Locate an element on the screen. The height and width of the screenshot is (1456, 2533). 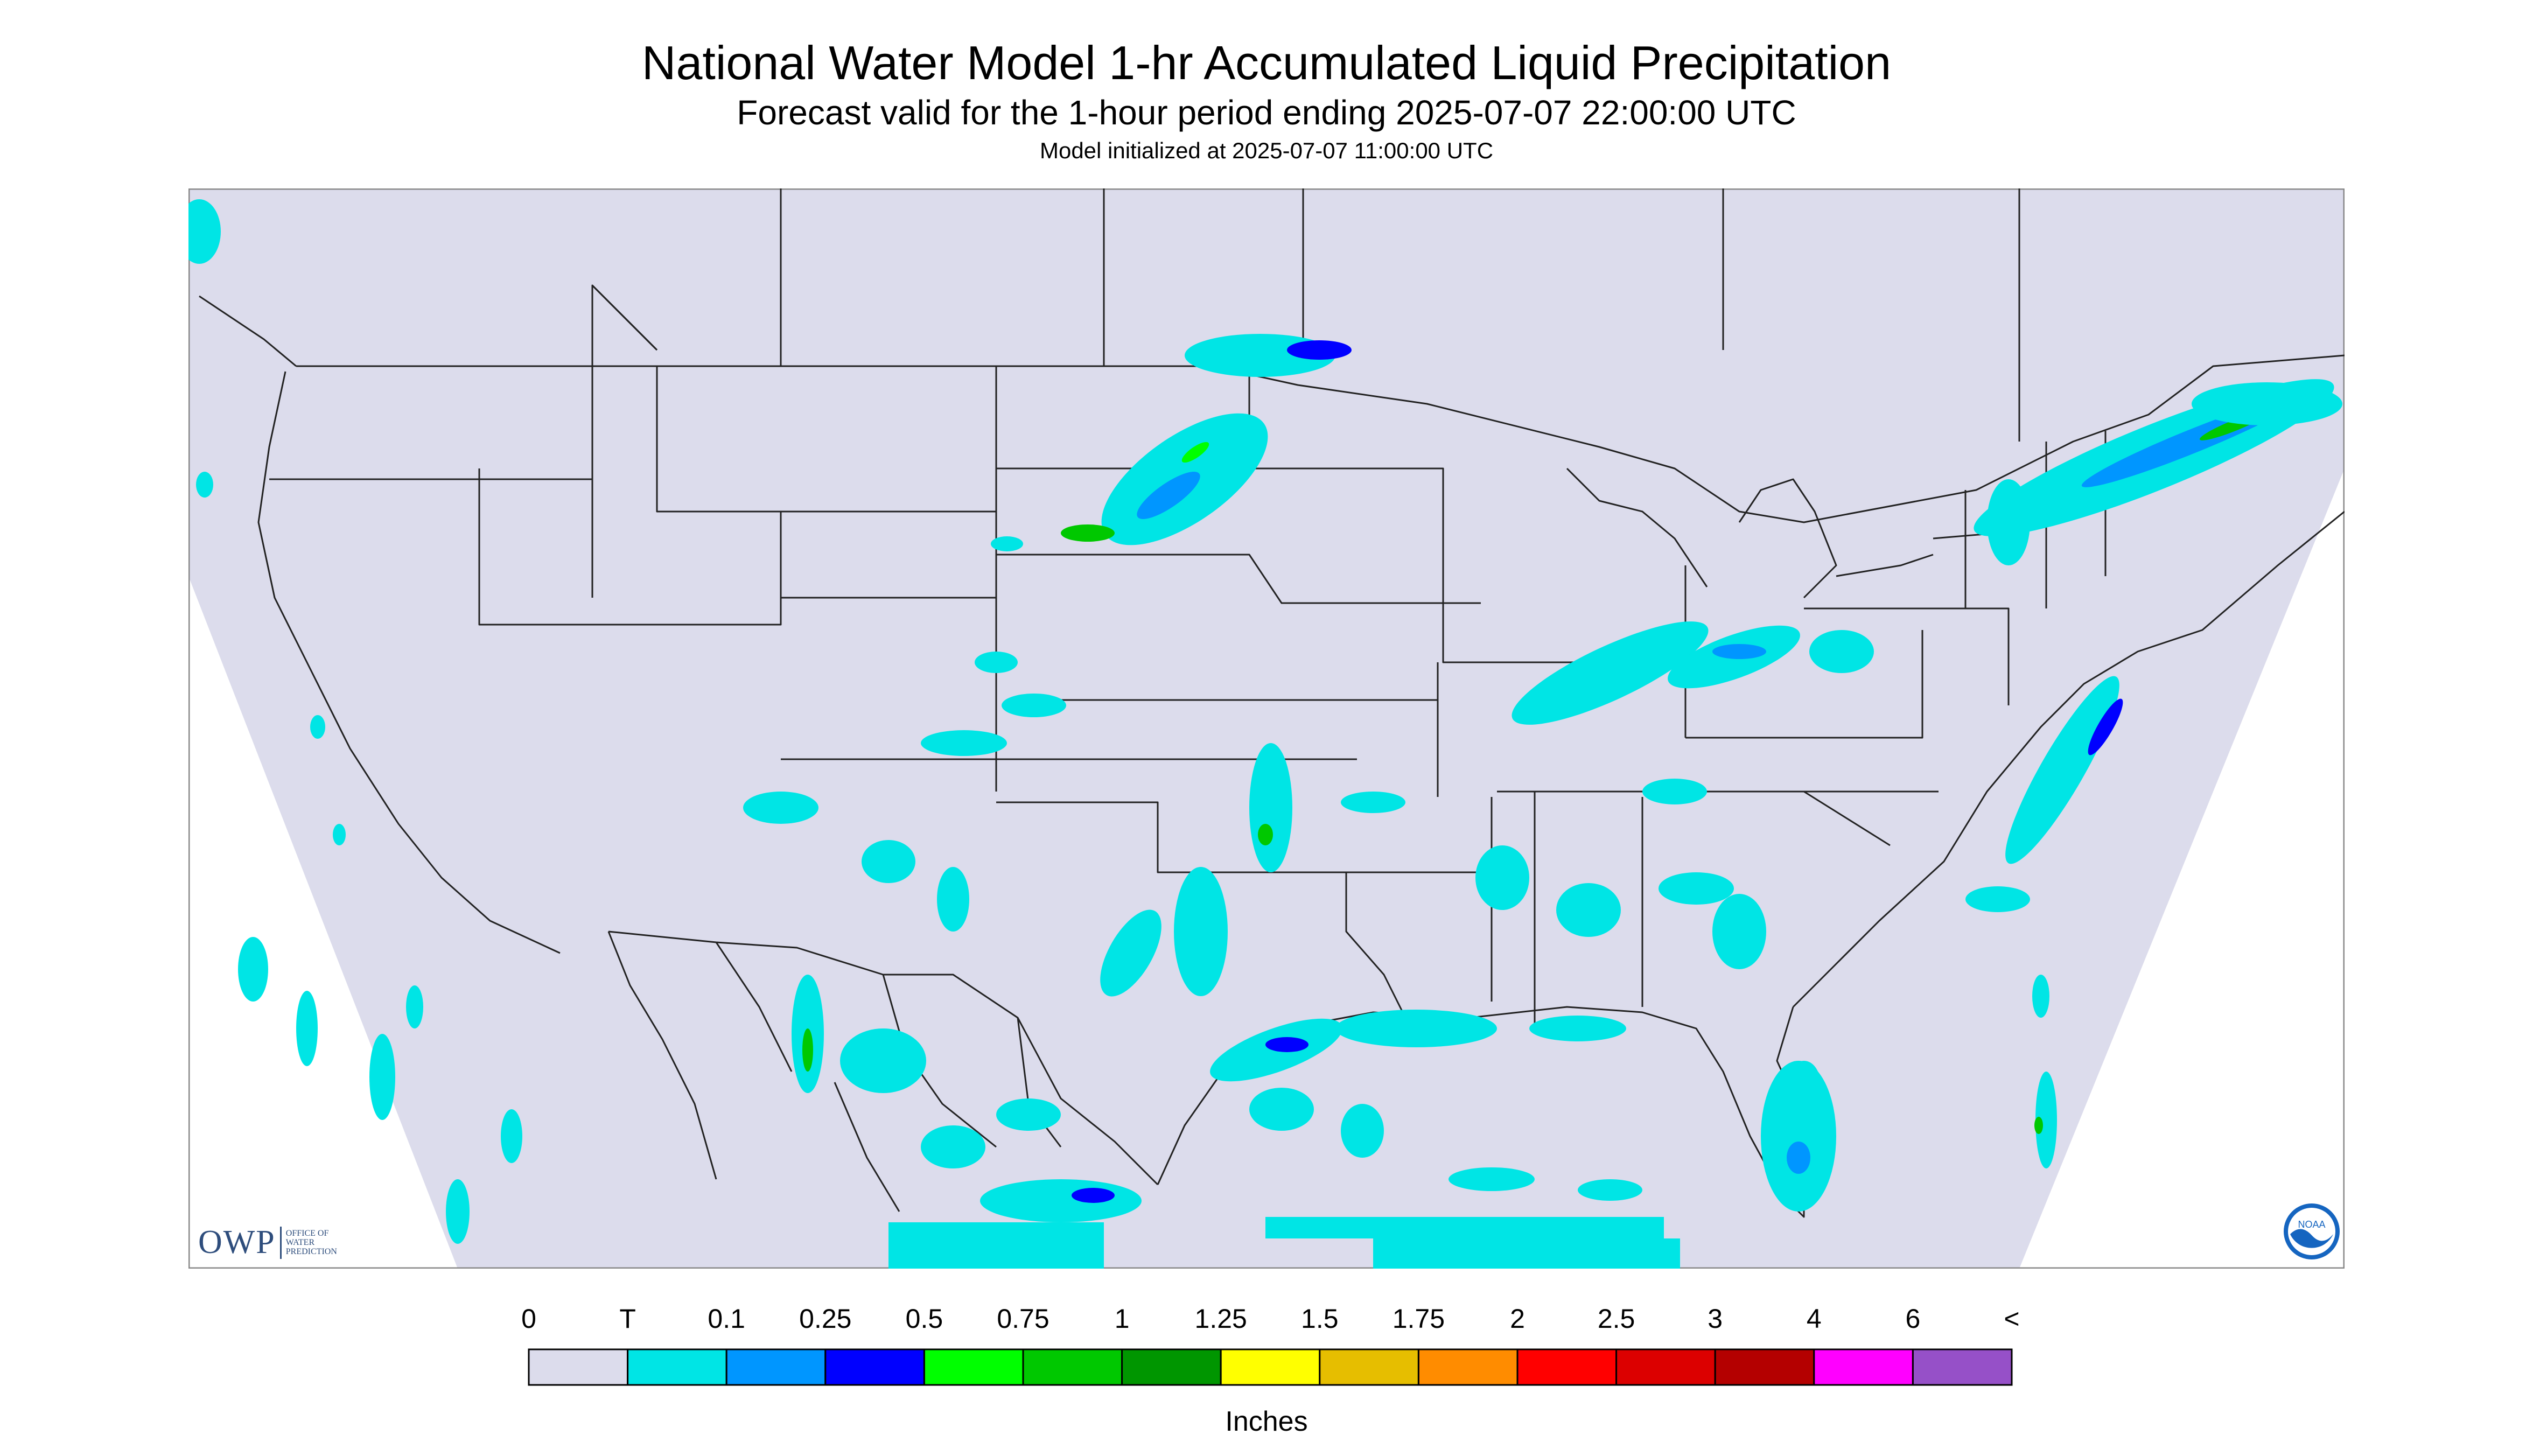
colorbar-tick-label: 0.1 is located at coordinates (726, 1319).